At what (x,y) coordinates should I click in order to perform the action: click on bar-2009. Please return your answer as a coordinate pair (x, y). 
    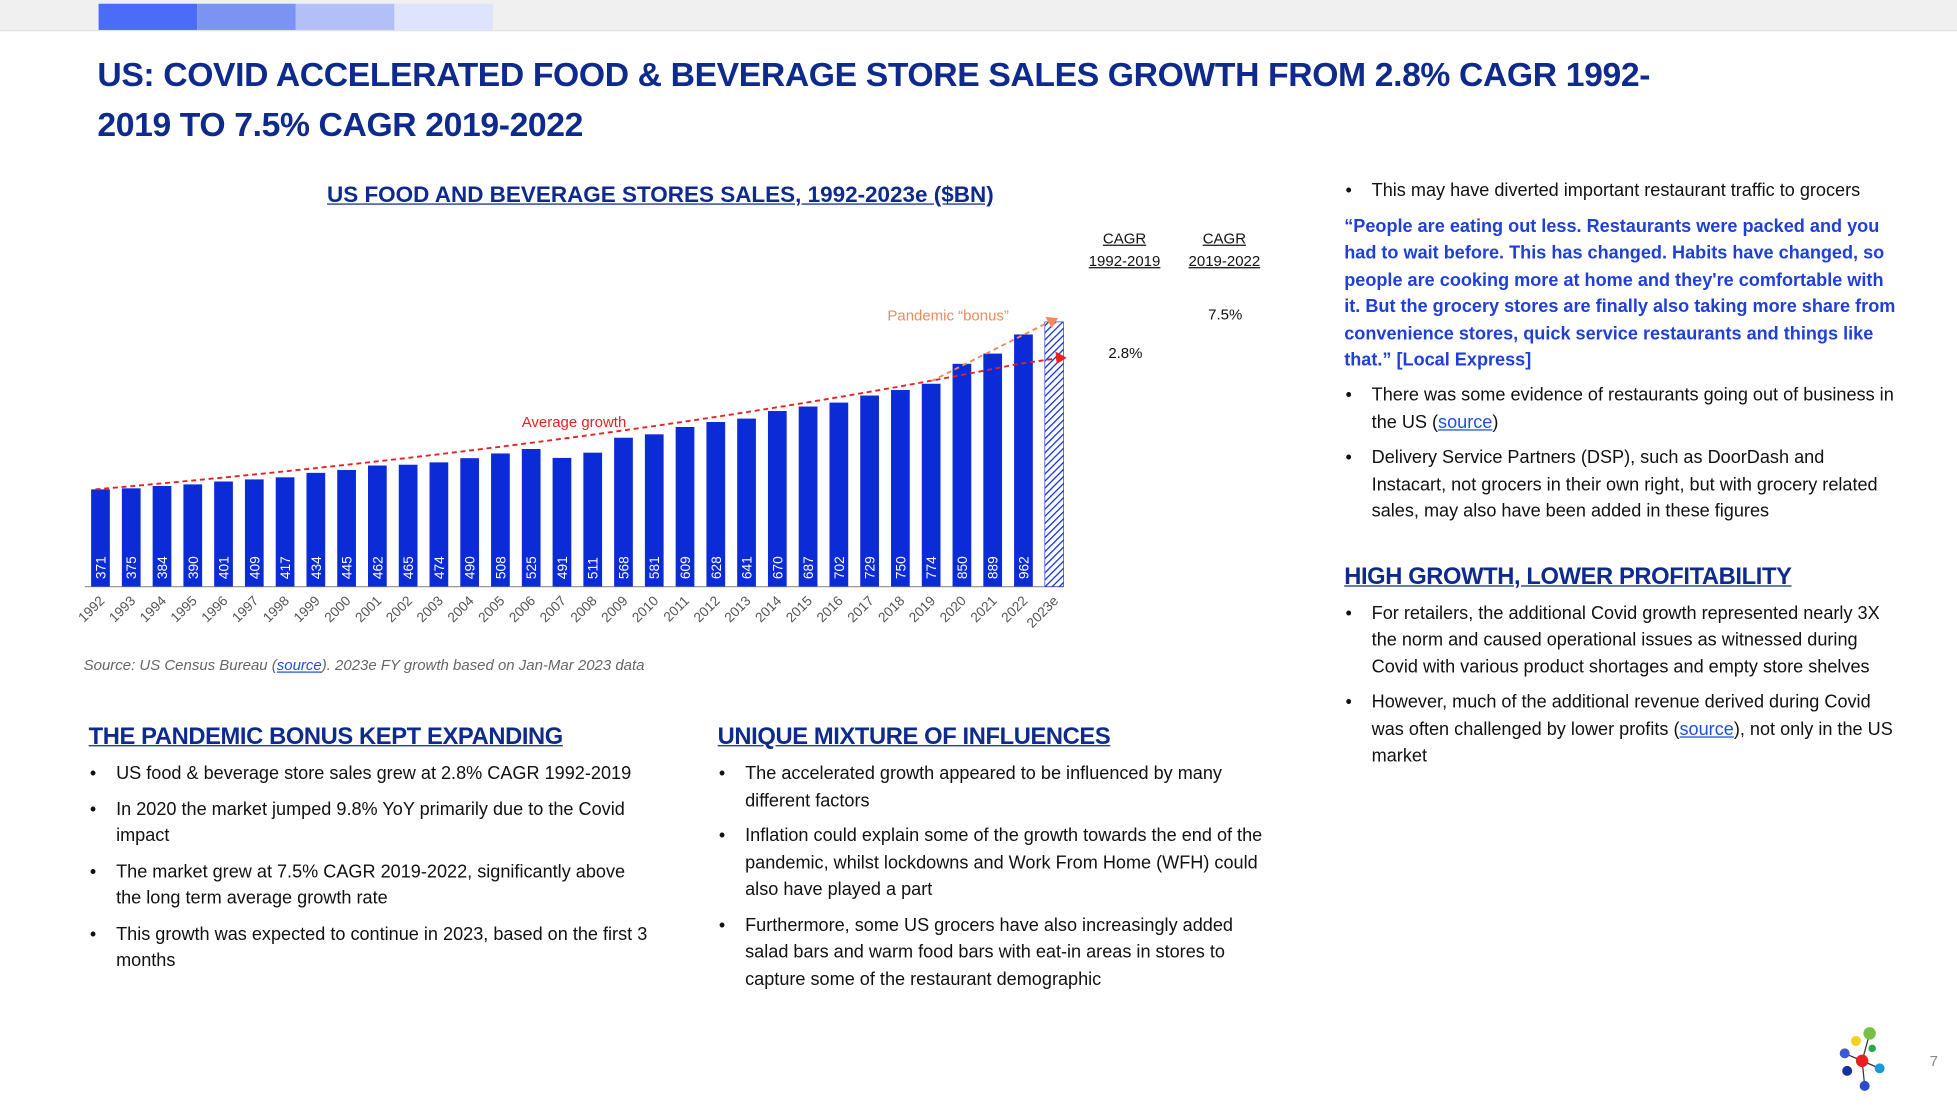
    Looking at the image, I should click on (623, 512).